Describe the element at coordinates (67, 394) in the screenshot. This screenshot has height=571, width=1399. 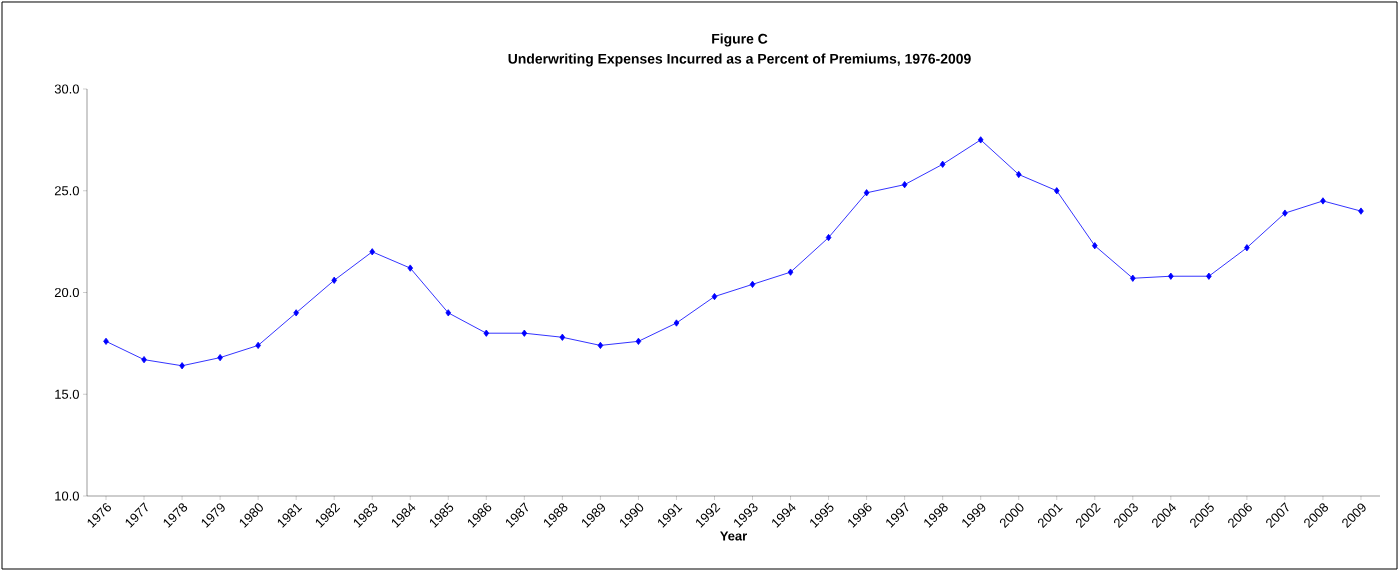
I see `y-tick-label: 15.0` at that location.